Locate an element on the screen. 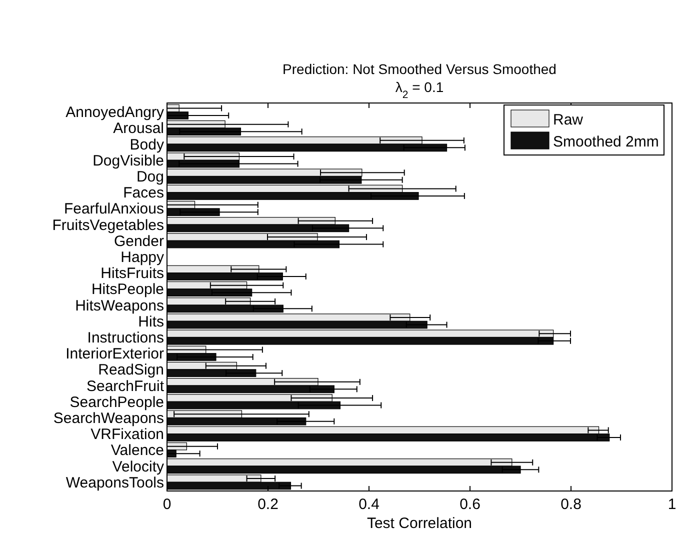  y-tick-label: Hits is located at coordinates (151, 321).